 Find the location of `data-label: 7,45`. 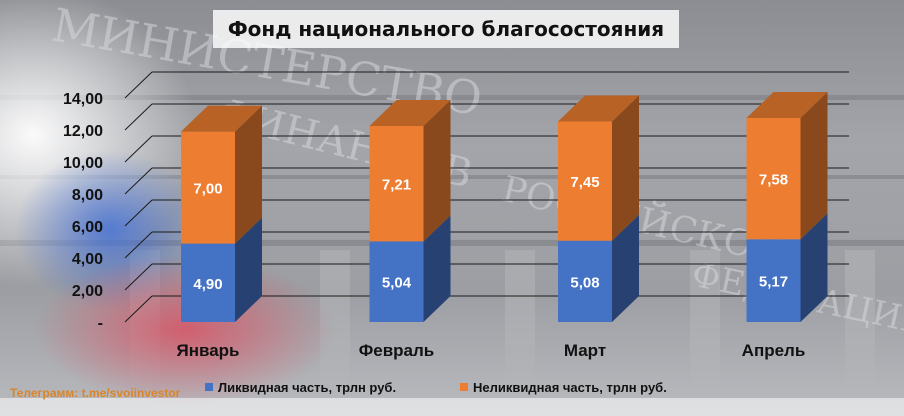

data-label: 7,45 is located at coordinates (584, 182).